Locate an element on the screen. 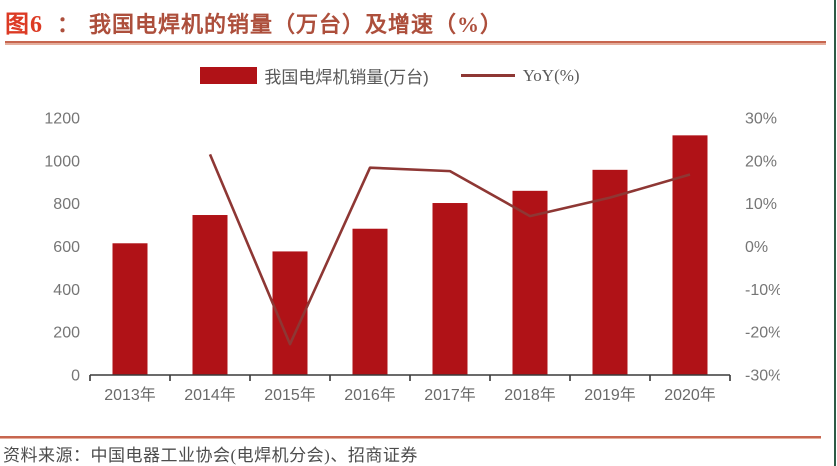  x-axis-label-2019年: 2019年 is located at coordinates (610, 395).